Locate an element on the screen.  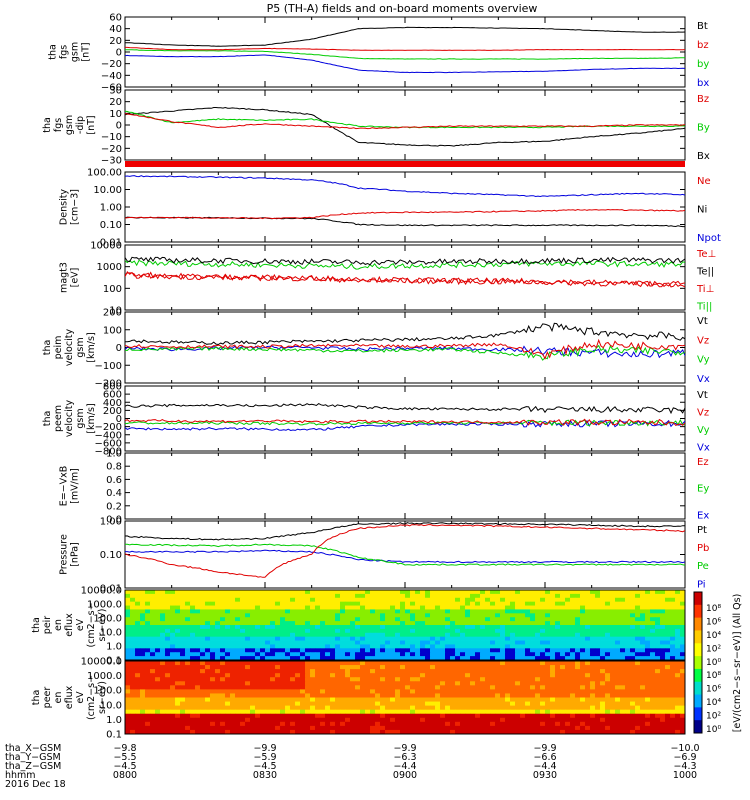
legend-entry: Pi is located at coordinates (701, 584).